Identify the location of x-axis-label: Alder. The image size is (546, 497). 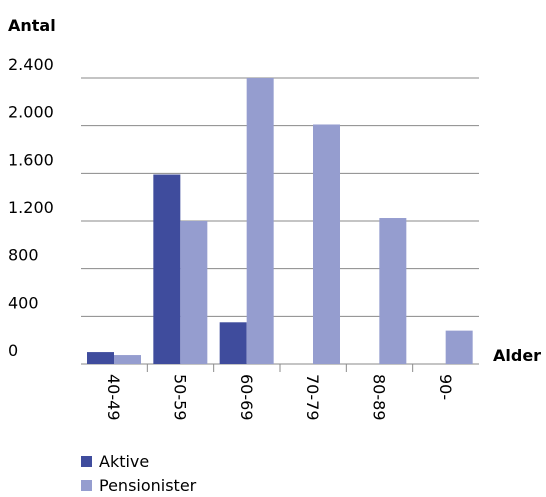
(517, 355).